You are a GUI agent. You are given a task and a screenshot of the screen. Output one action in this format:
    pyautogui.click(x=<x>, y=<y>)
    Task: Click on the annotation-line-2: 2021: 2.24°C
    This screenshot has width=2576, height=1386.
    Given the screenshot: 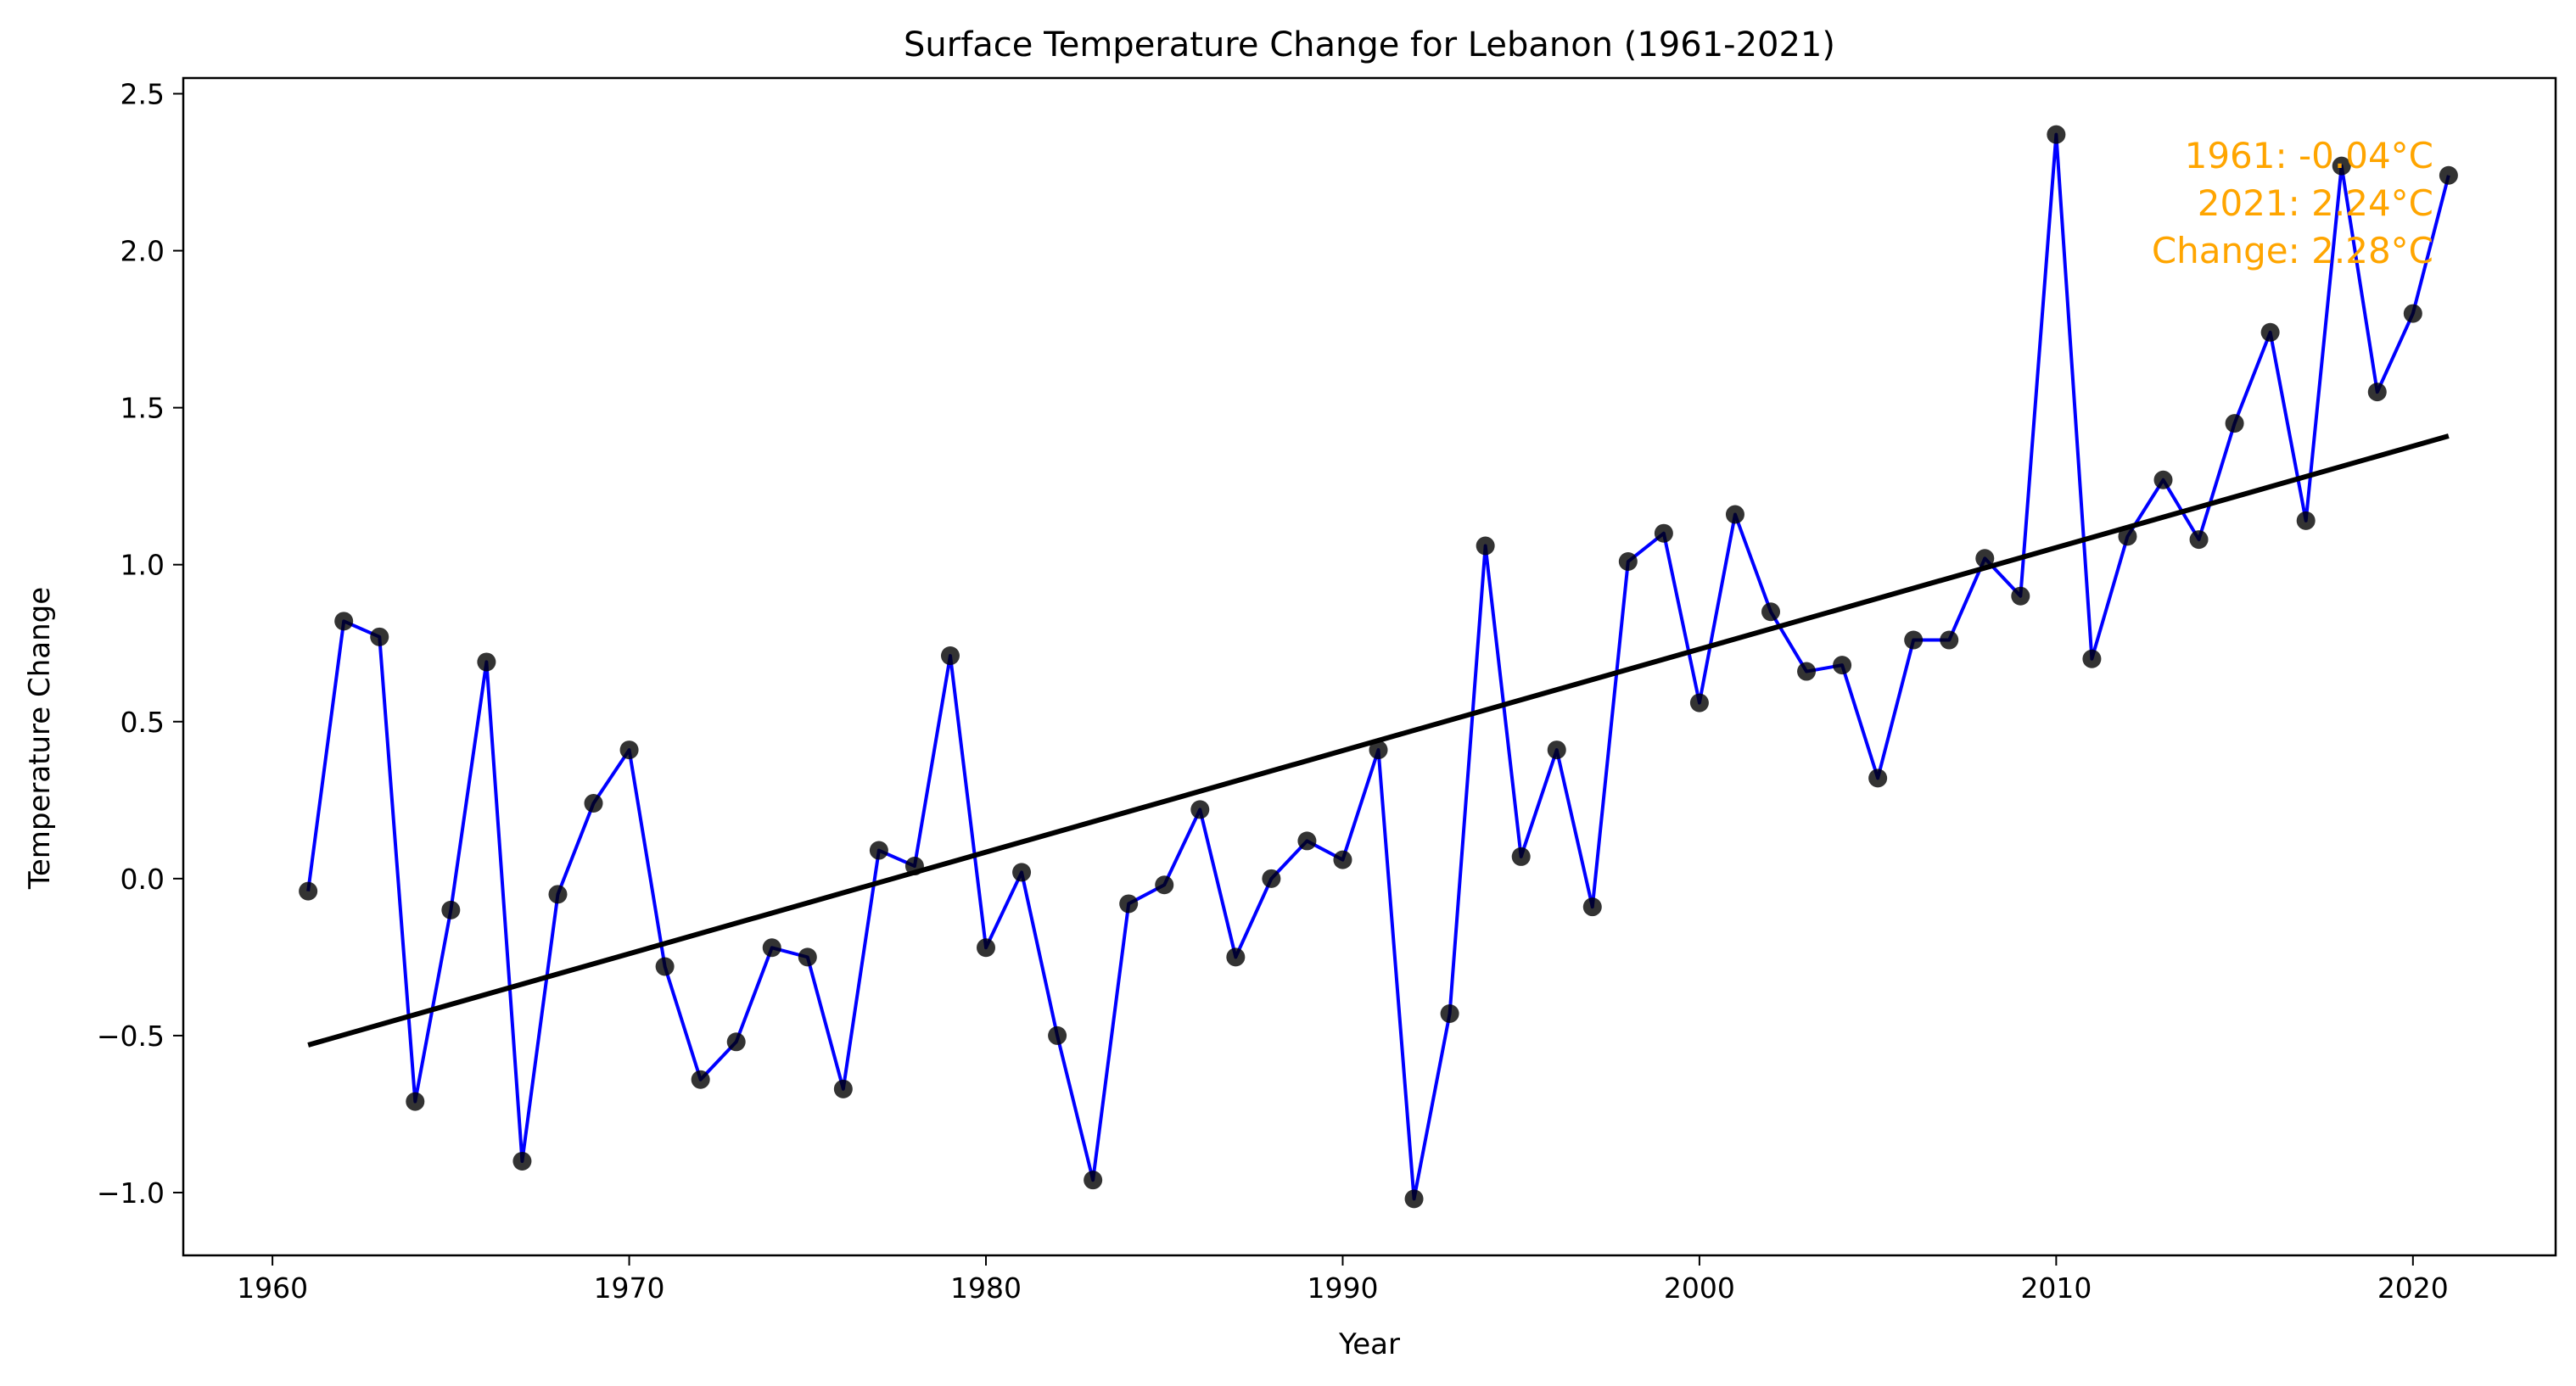 What is the action you would take?
    pyautogui.click(x=2316, y=203)
    